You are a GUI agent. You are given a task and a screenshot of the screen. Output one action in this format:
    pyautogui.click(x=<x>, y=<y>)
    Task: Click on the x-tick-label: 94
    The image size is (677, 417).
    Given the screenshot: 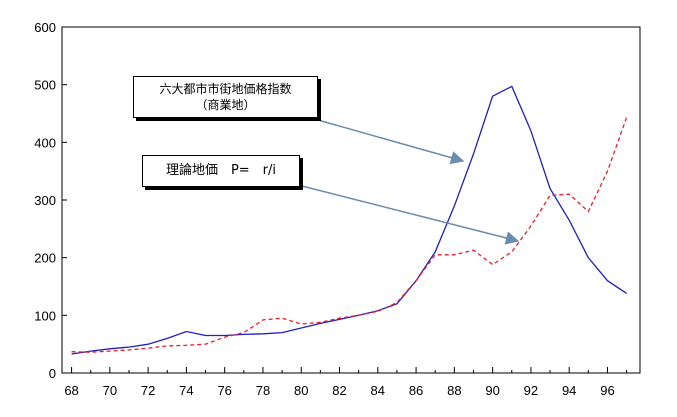 What is the action you would take?
    pyautogui.click(x=569, y=390)
    